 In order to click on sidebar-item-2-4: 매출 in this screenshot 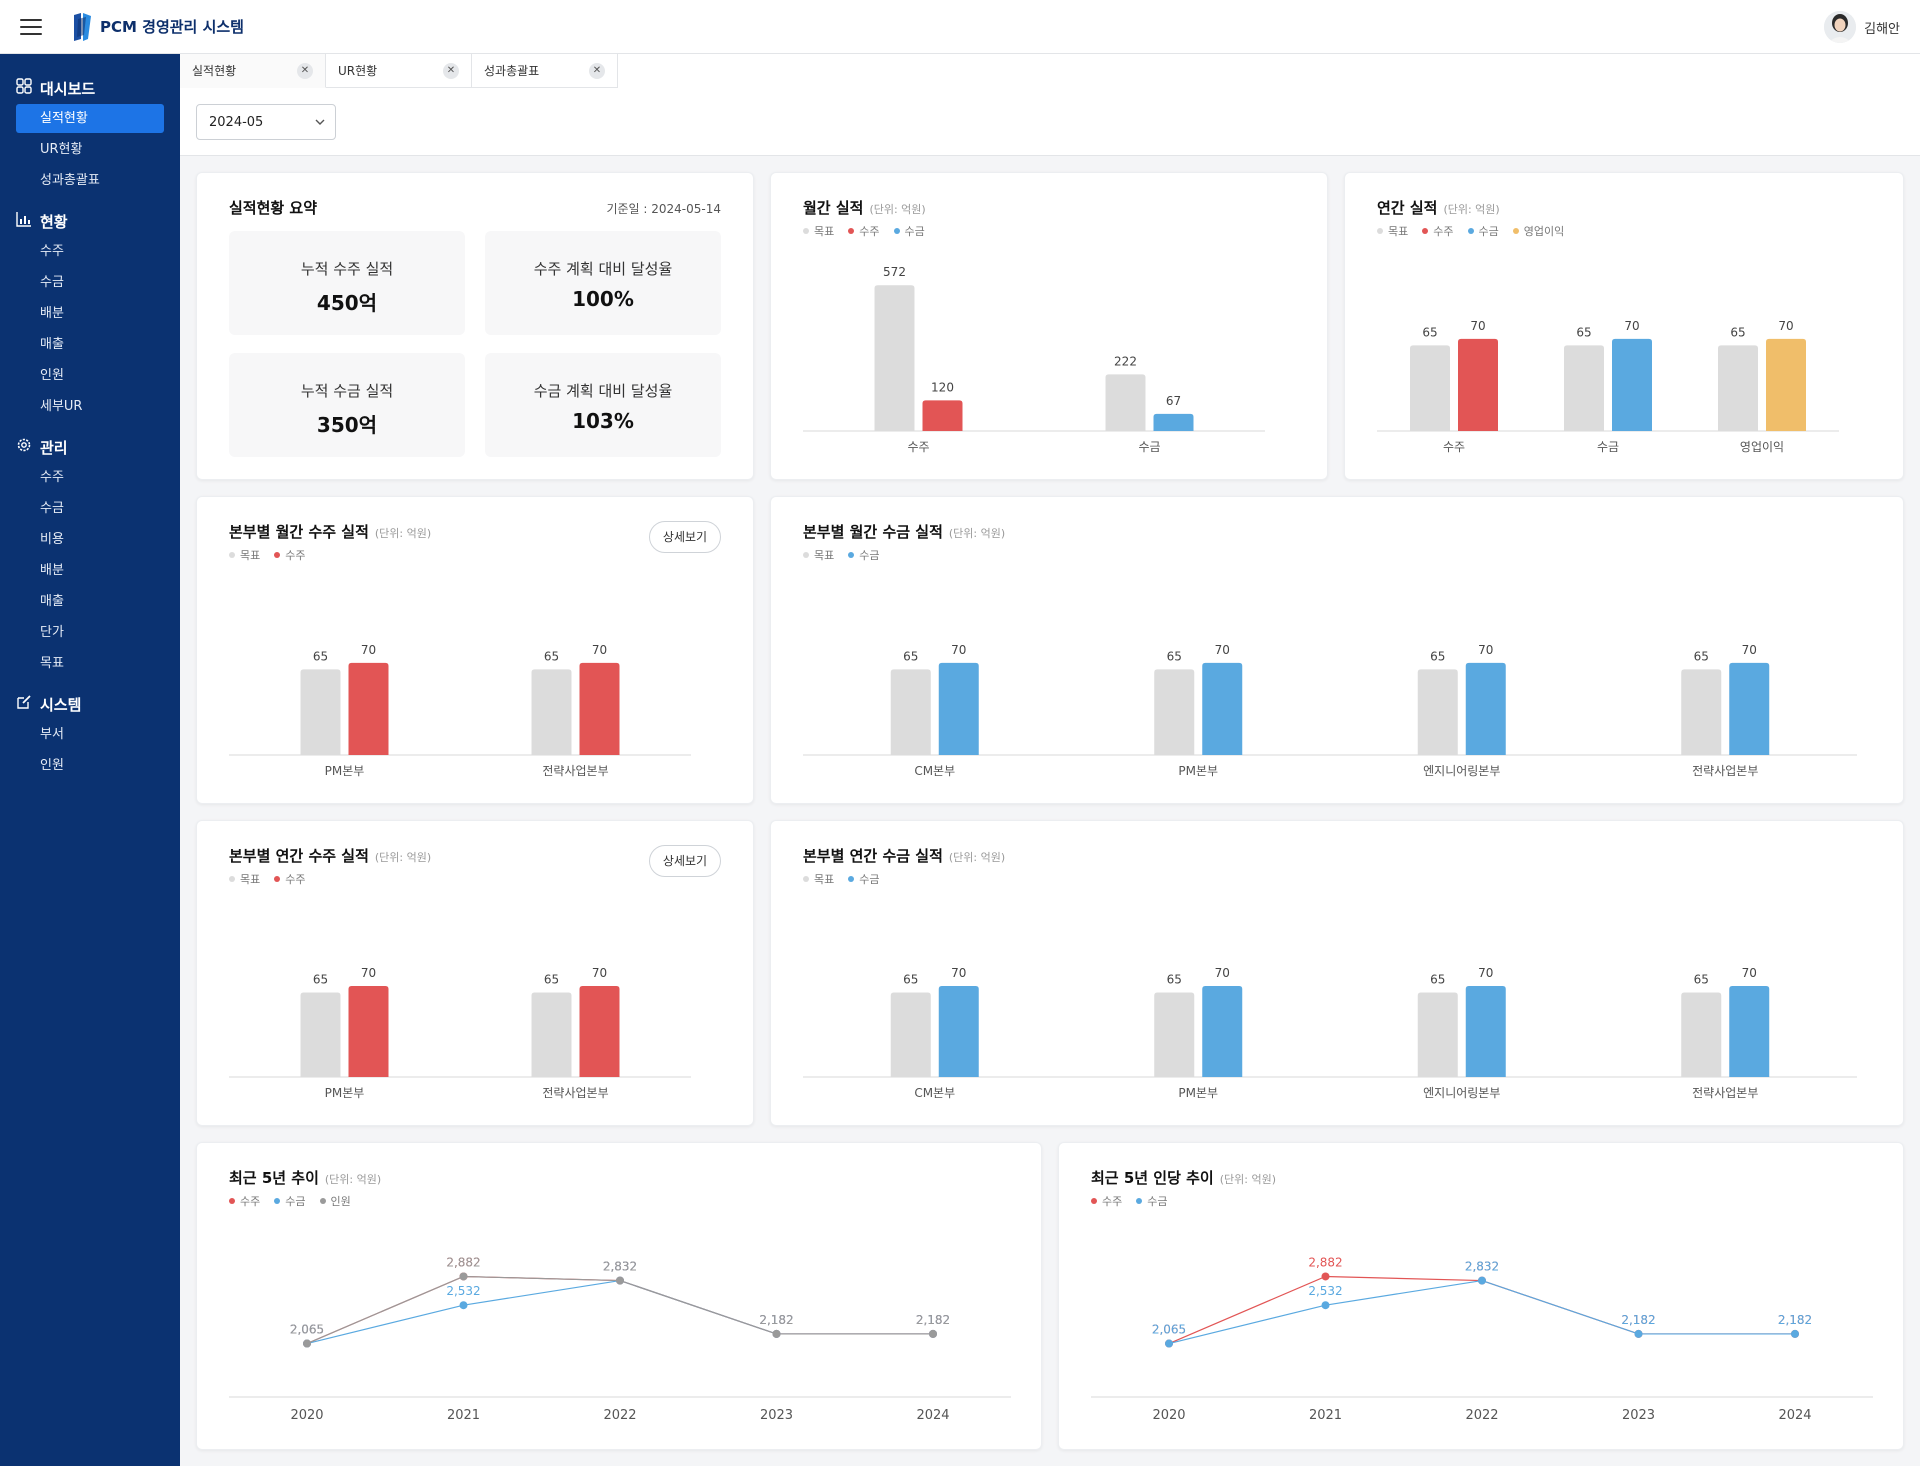, I will do `click(52, 601)`.